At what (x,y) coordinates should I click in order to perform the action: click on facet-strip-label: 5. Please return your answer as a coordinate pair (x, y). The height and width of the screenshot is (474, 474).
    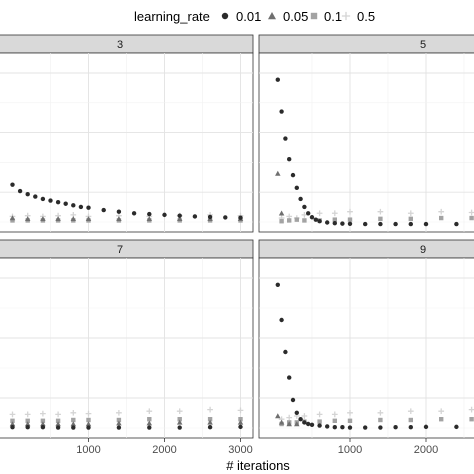
    Looking at the image, I should click on (423, 45).